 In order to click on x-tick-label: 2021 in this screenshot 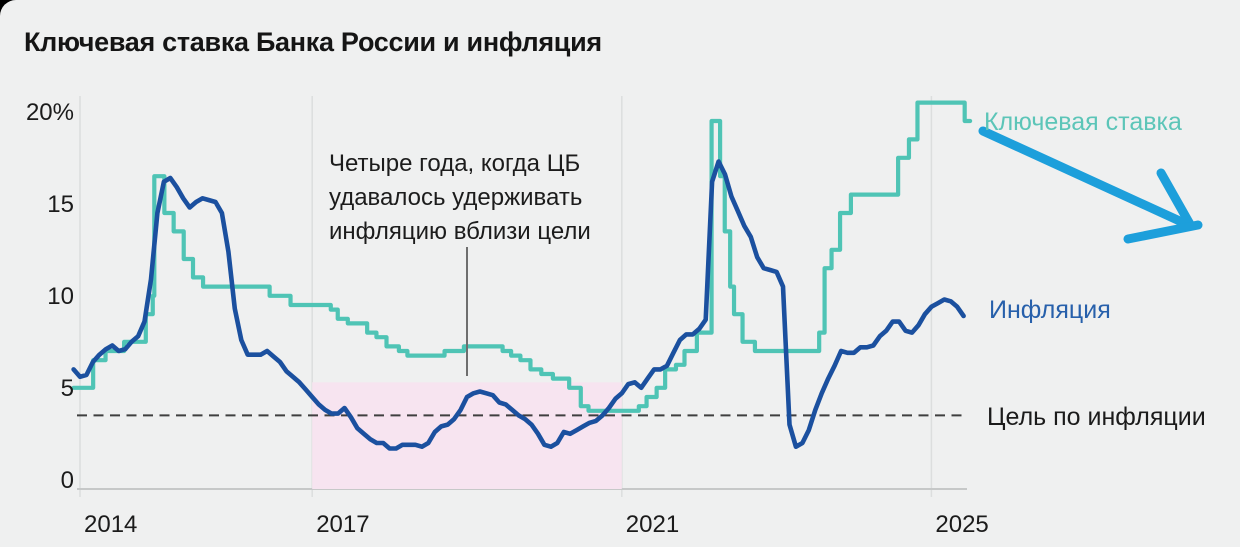, I will do `click(652, 524)`.